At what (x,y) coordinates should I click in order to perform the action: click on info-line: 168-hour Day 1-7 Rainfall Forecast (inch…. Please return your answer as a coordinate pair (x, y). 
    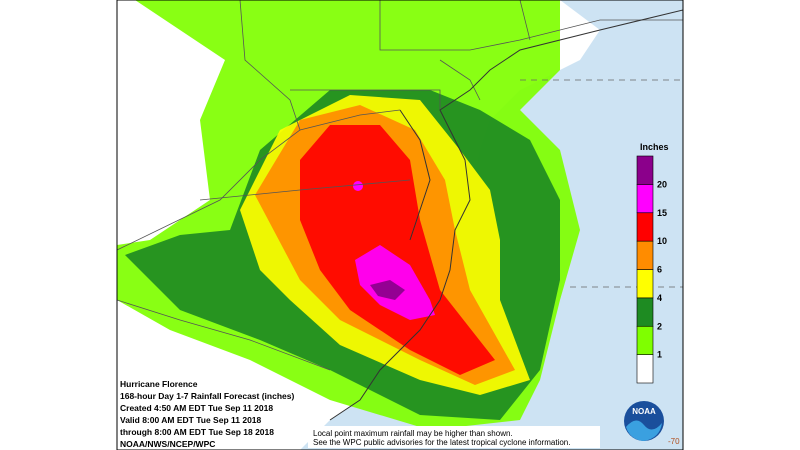
    Looking at the image, I should click on (207, 396).